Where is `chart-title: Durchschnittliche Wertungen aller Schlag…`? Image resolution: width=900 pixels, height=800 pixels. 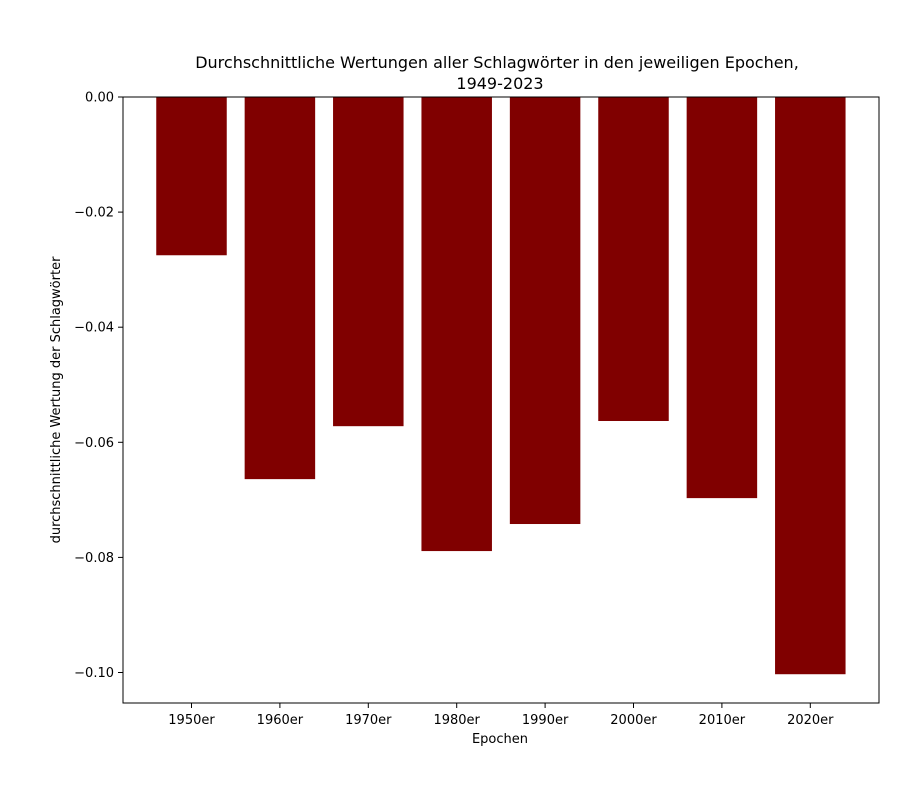
chart-title: Durchschnittliche Wertungen aller Schlag… is located at coordinates (497, 62).